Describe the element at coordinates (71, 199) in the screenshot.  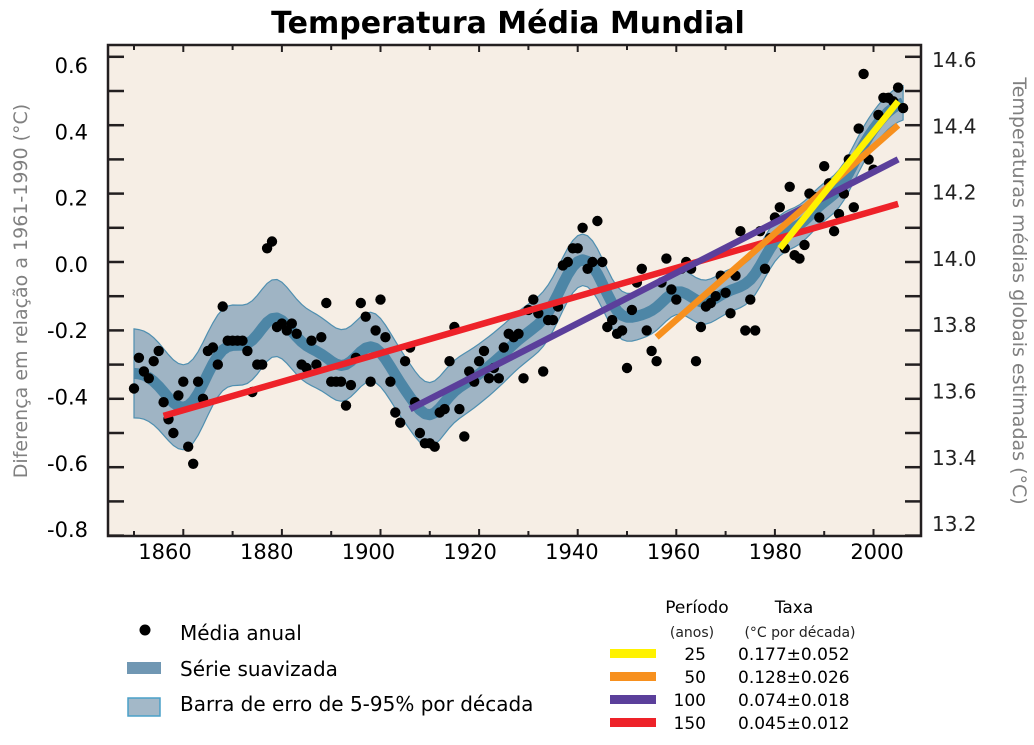
I see `y-tick-label: 0.2` at that location.